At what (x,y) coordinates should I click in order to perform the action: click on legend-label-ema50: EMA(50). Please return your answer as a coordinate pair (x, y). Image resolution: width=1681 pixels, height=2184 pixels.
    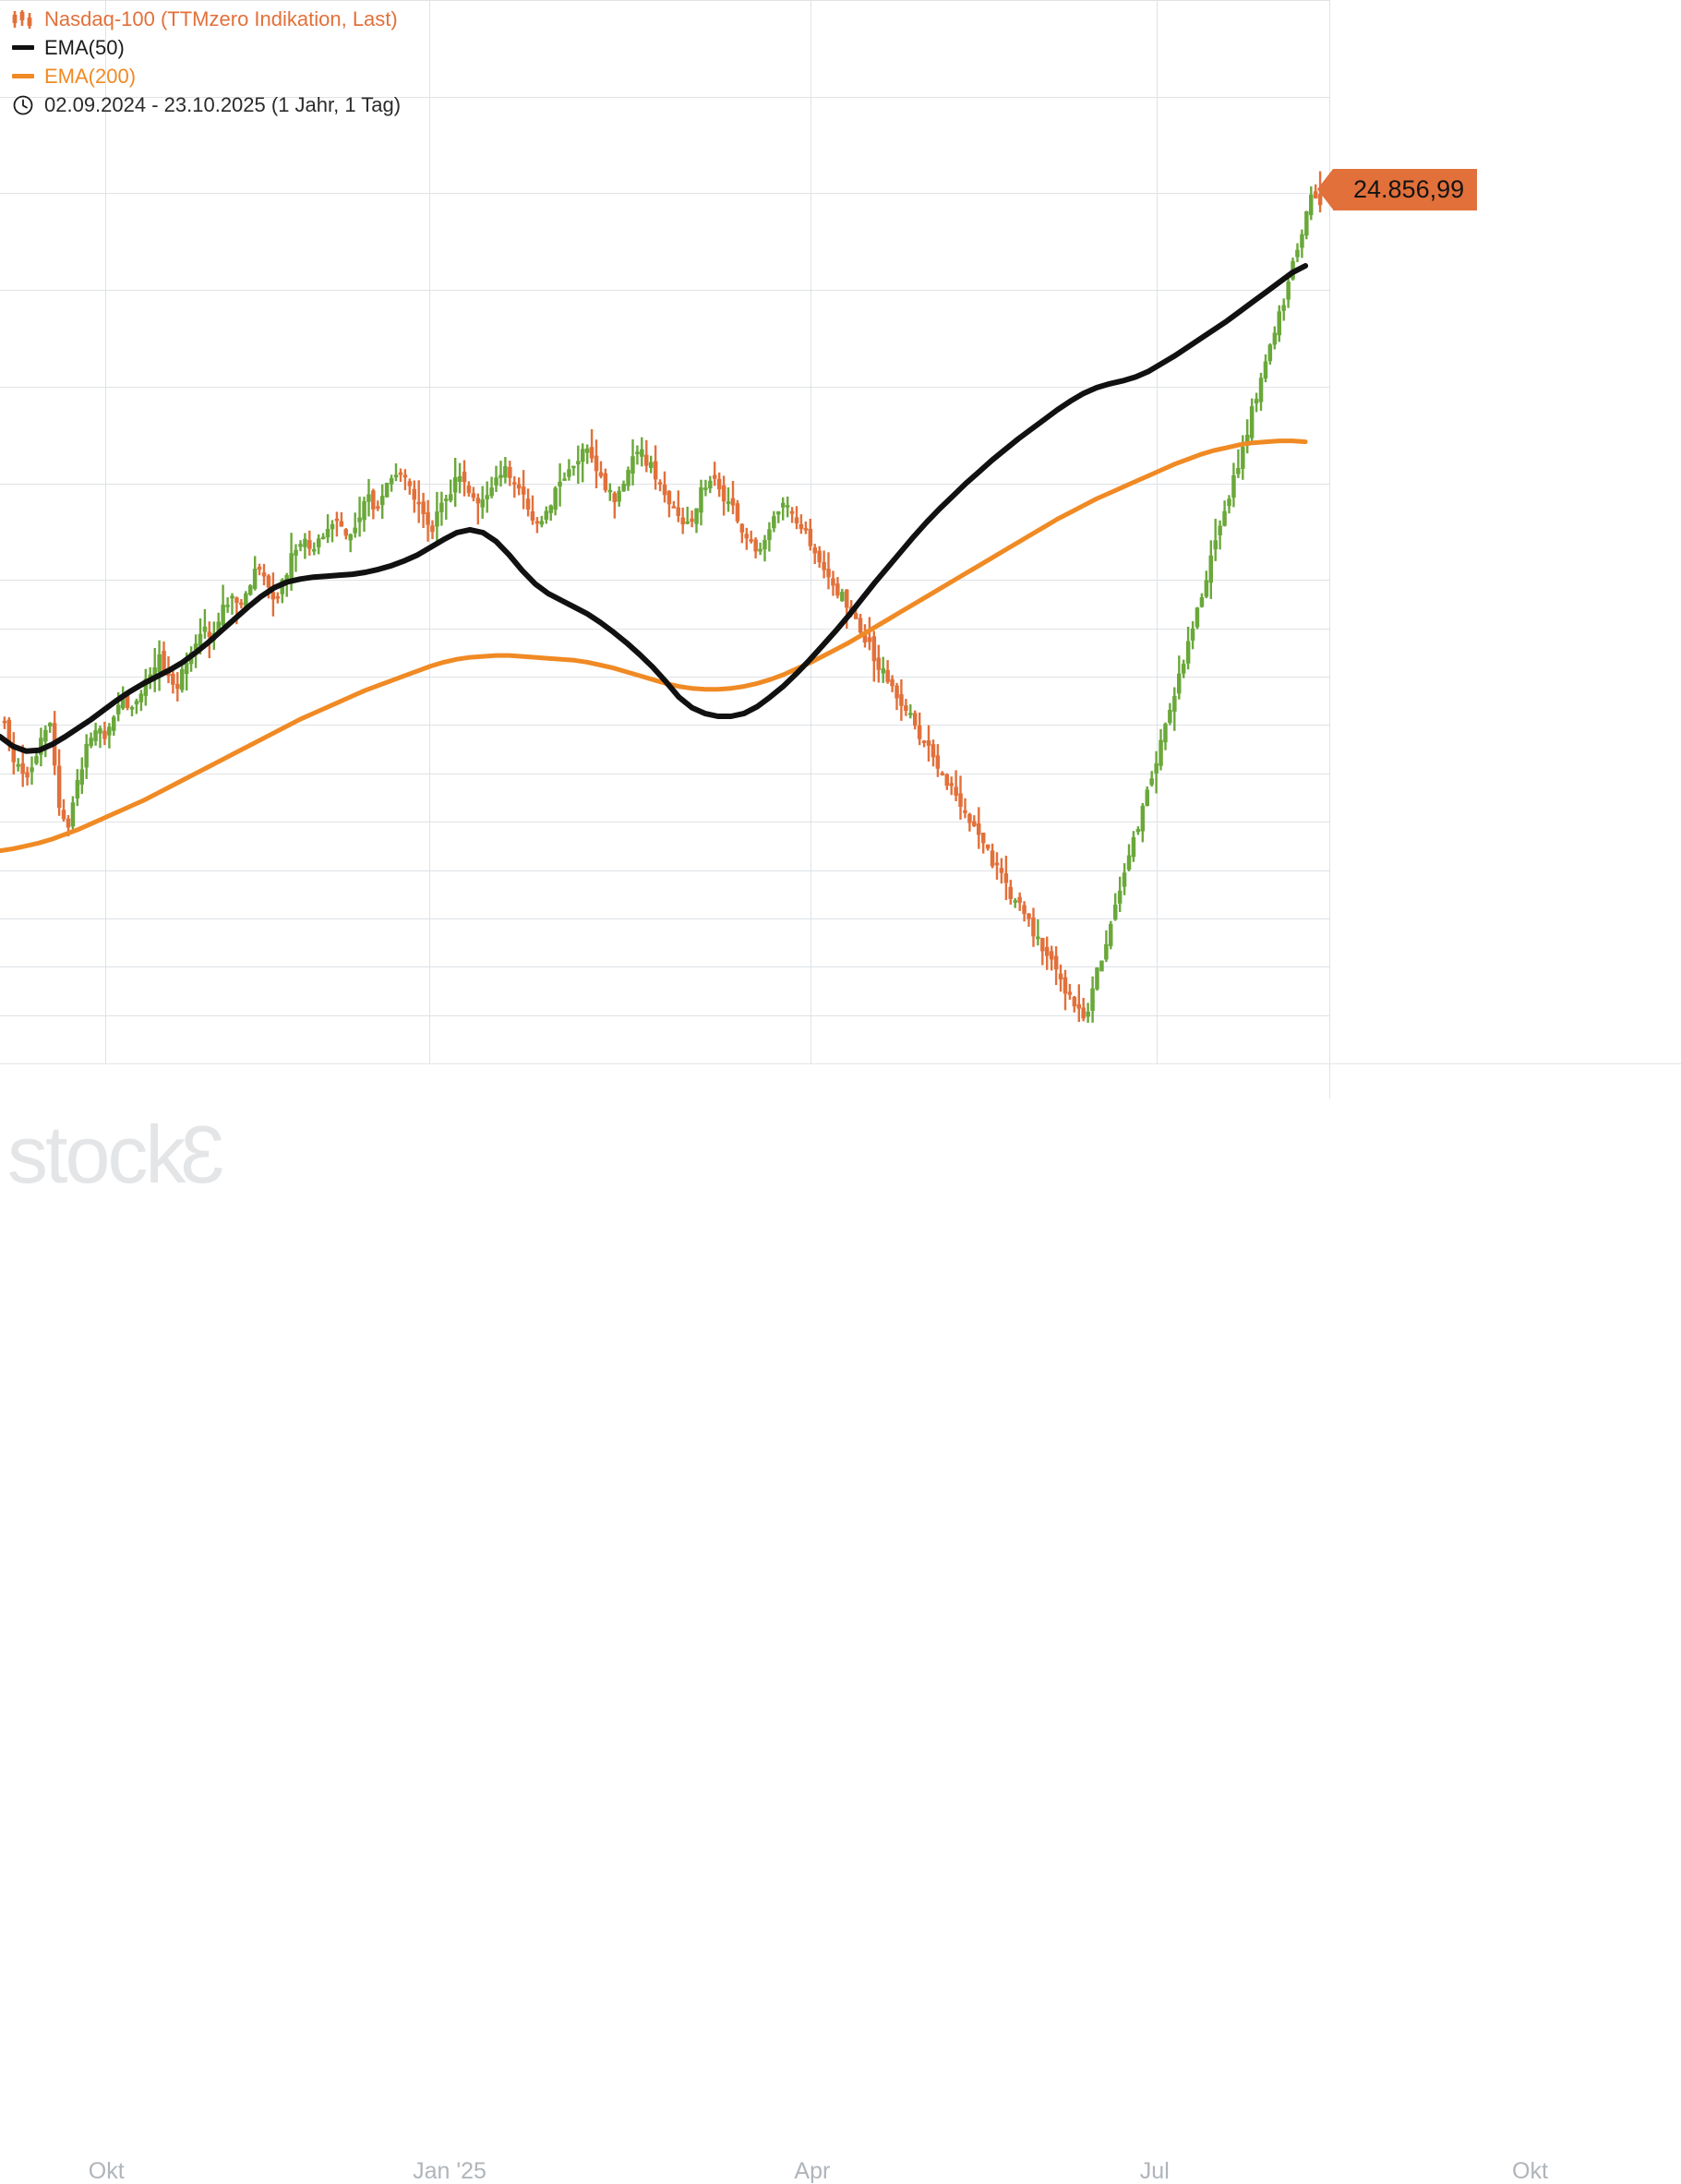
    Looking at the image, I should click on (84, 47).